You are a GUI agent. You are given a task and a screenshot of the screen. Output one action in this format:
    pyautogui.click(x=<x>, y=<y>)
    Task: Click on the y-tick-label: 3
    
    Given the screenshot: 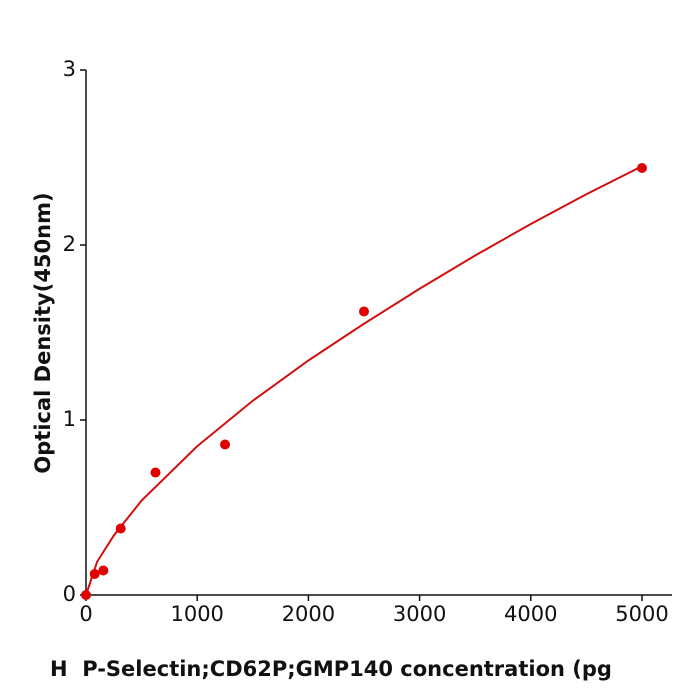 What is the action you would take?
    pyautogui.click(x=69, y=69)
    